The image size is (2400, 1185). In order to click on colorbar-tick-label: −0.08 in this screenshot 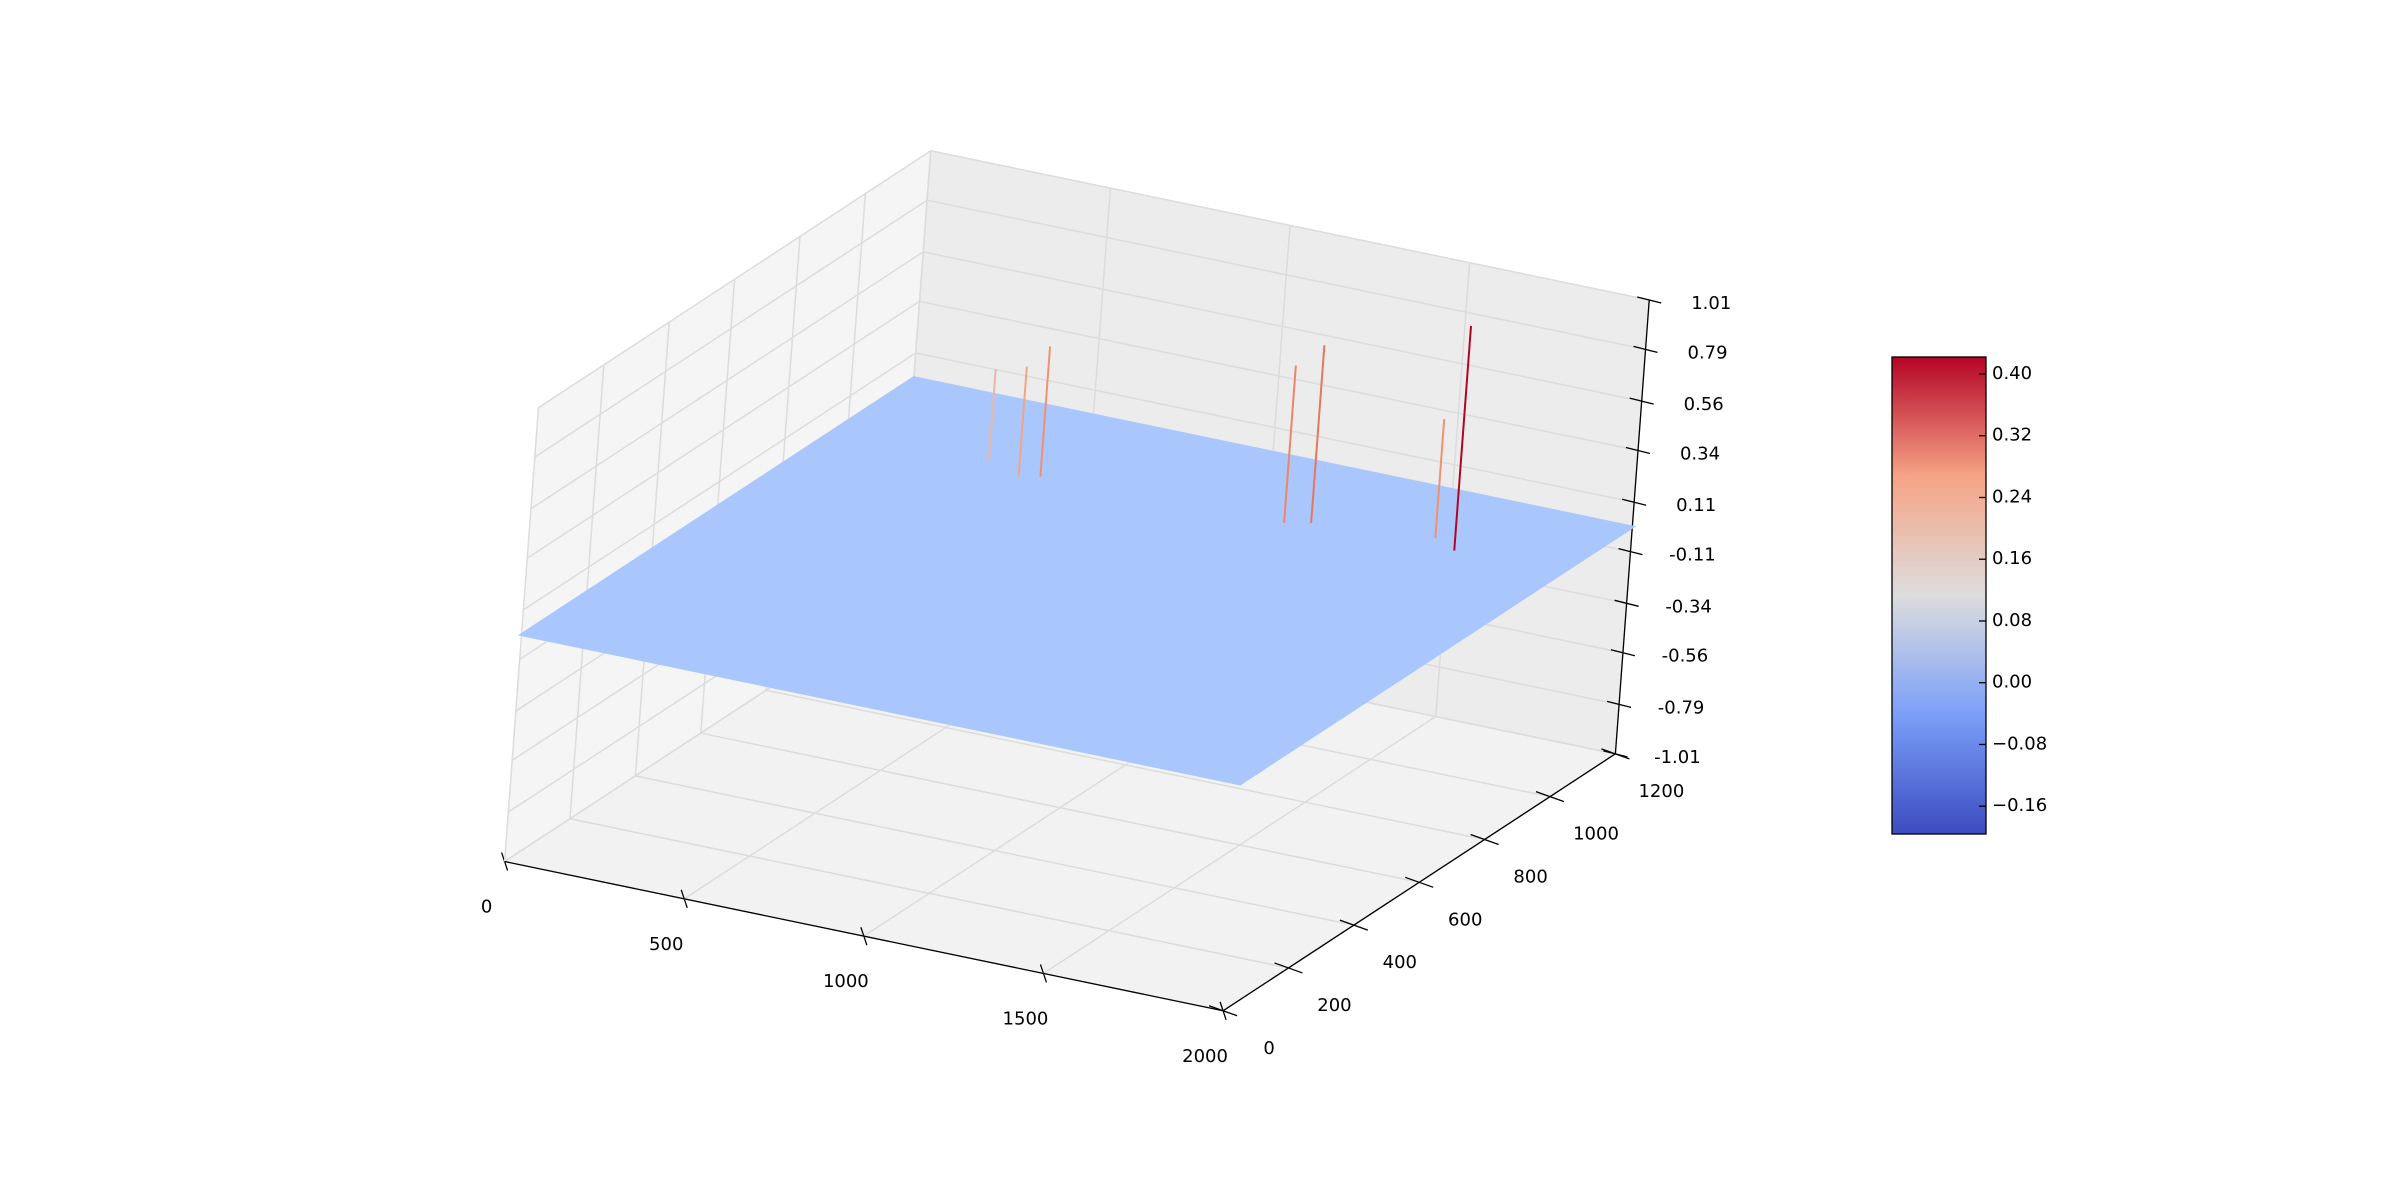, I will do `click(2019, 743)`.